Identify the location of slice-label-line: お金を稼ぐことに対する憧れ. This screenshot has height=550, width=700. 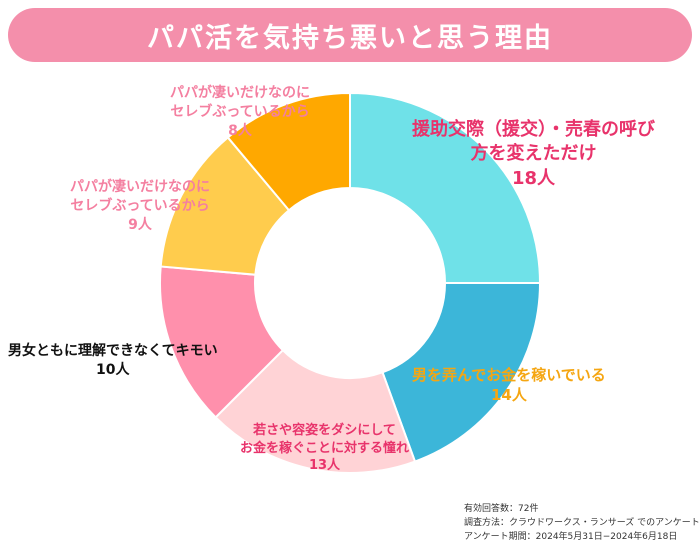
(325, 448).